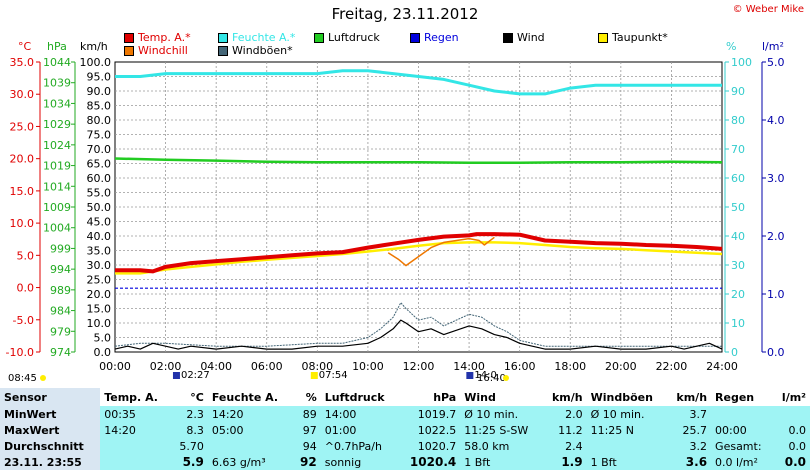 This screenshot has width=810, height=471. What do you see at coordinates (306, 446) in the screenshot?
I see `stats-cell: 94` at bounding box center [306, 446].